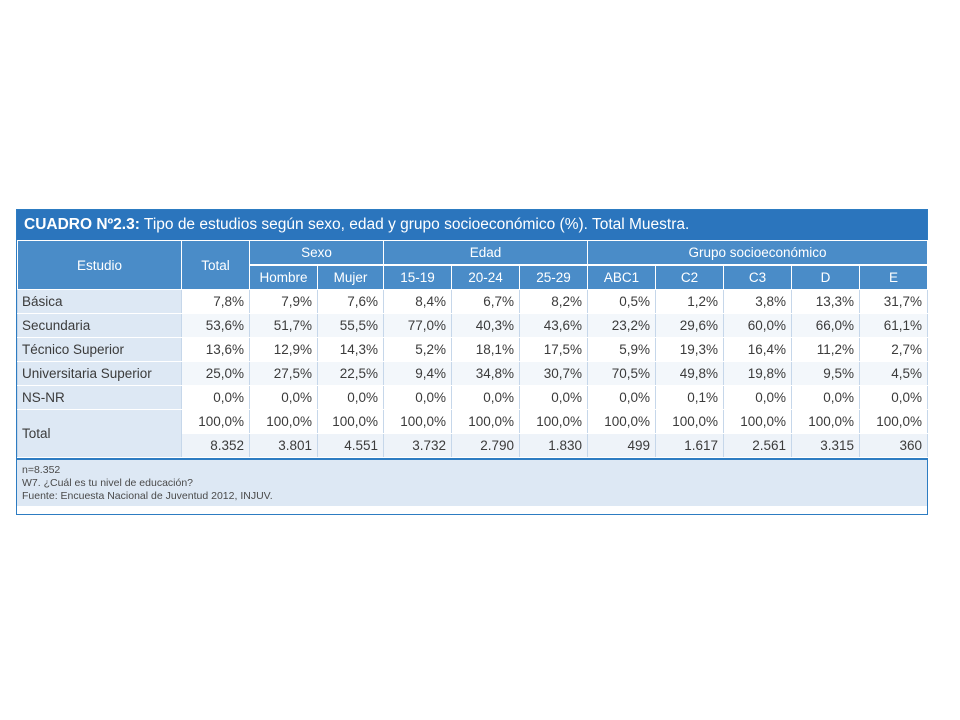  What do you see at coordinates (485, 277) in the screenshot?
I see `header-column: 20-24` at bounding box center [485, 277].